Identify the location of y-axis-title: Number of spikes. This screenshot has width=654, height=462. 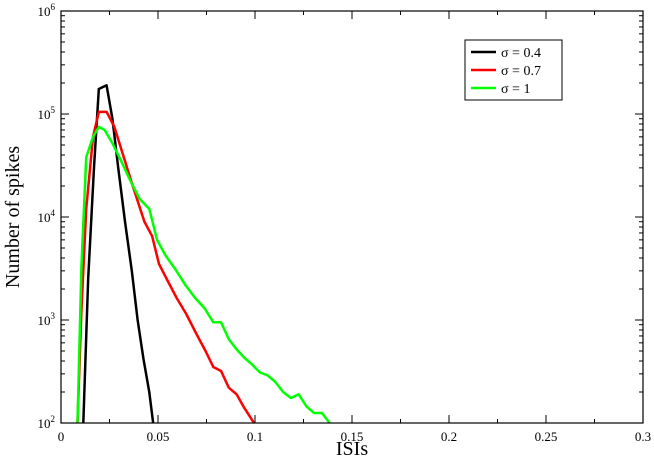
(13, 217).